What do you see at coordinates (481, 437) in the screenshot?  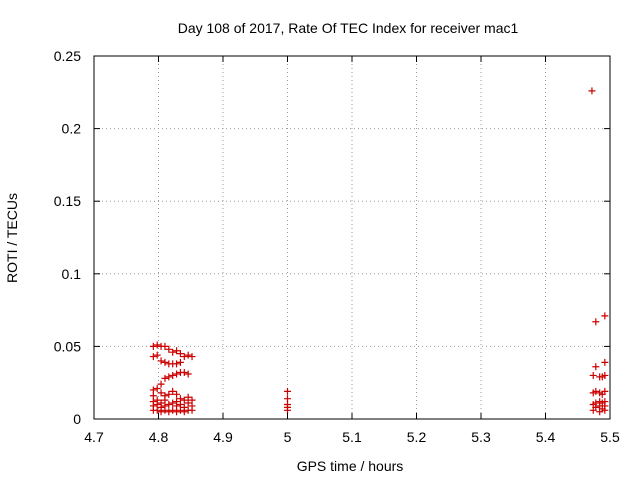 I see `x-tick-label: 5.3` at bounding box center [481, 437].